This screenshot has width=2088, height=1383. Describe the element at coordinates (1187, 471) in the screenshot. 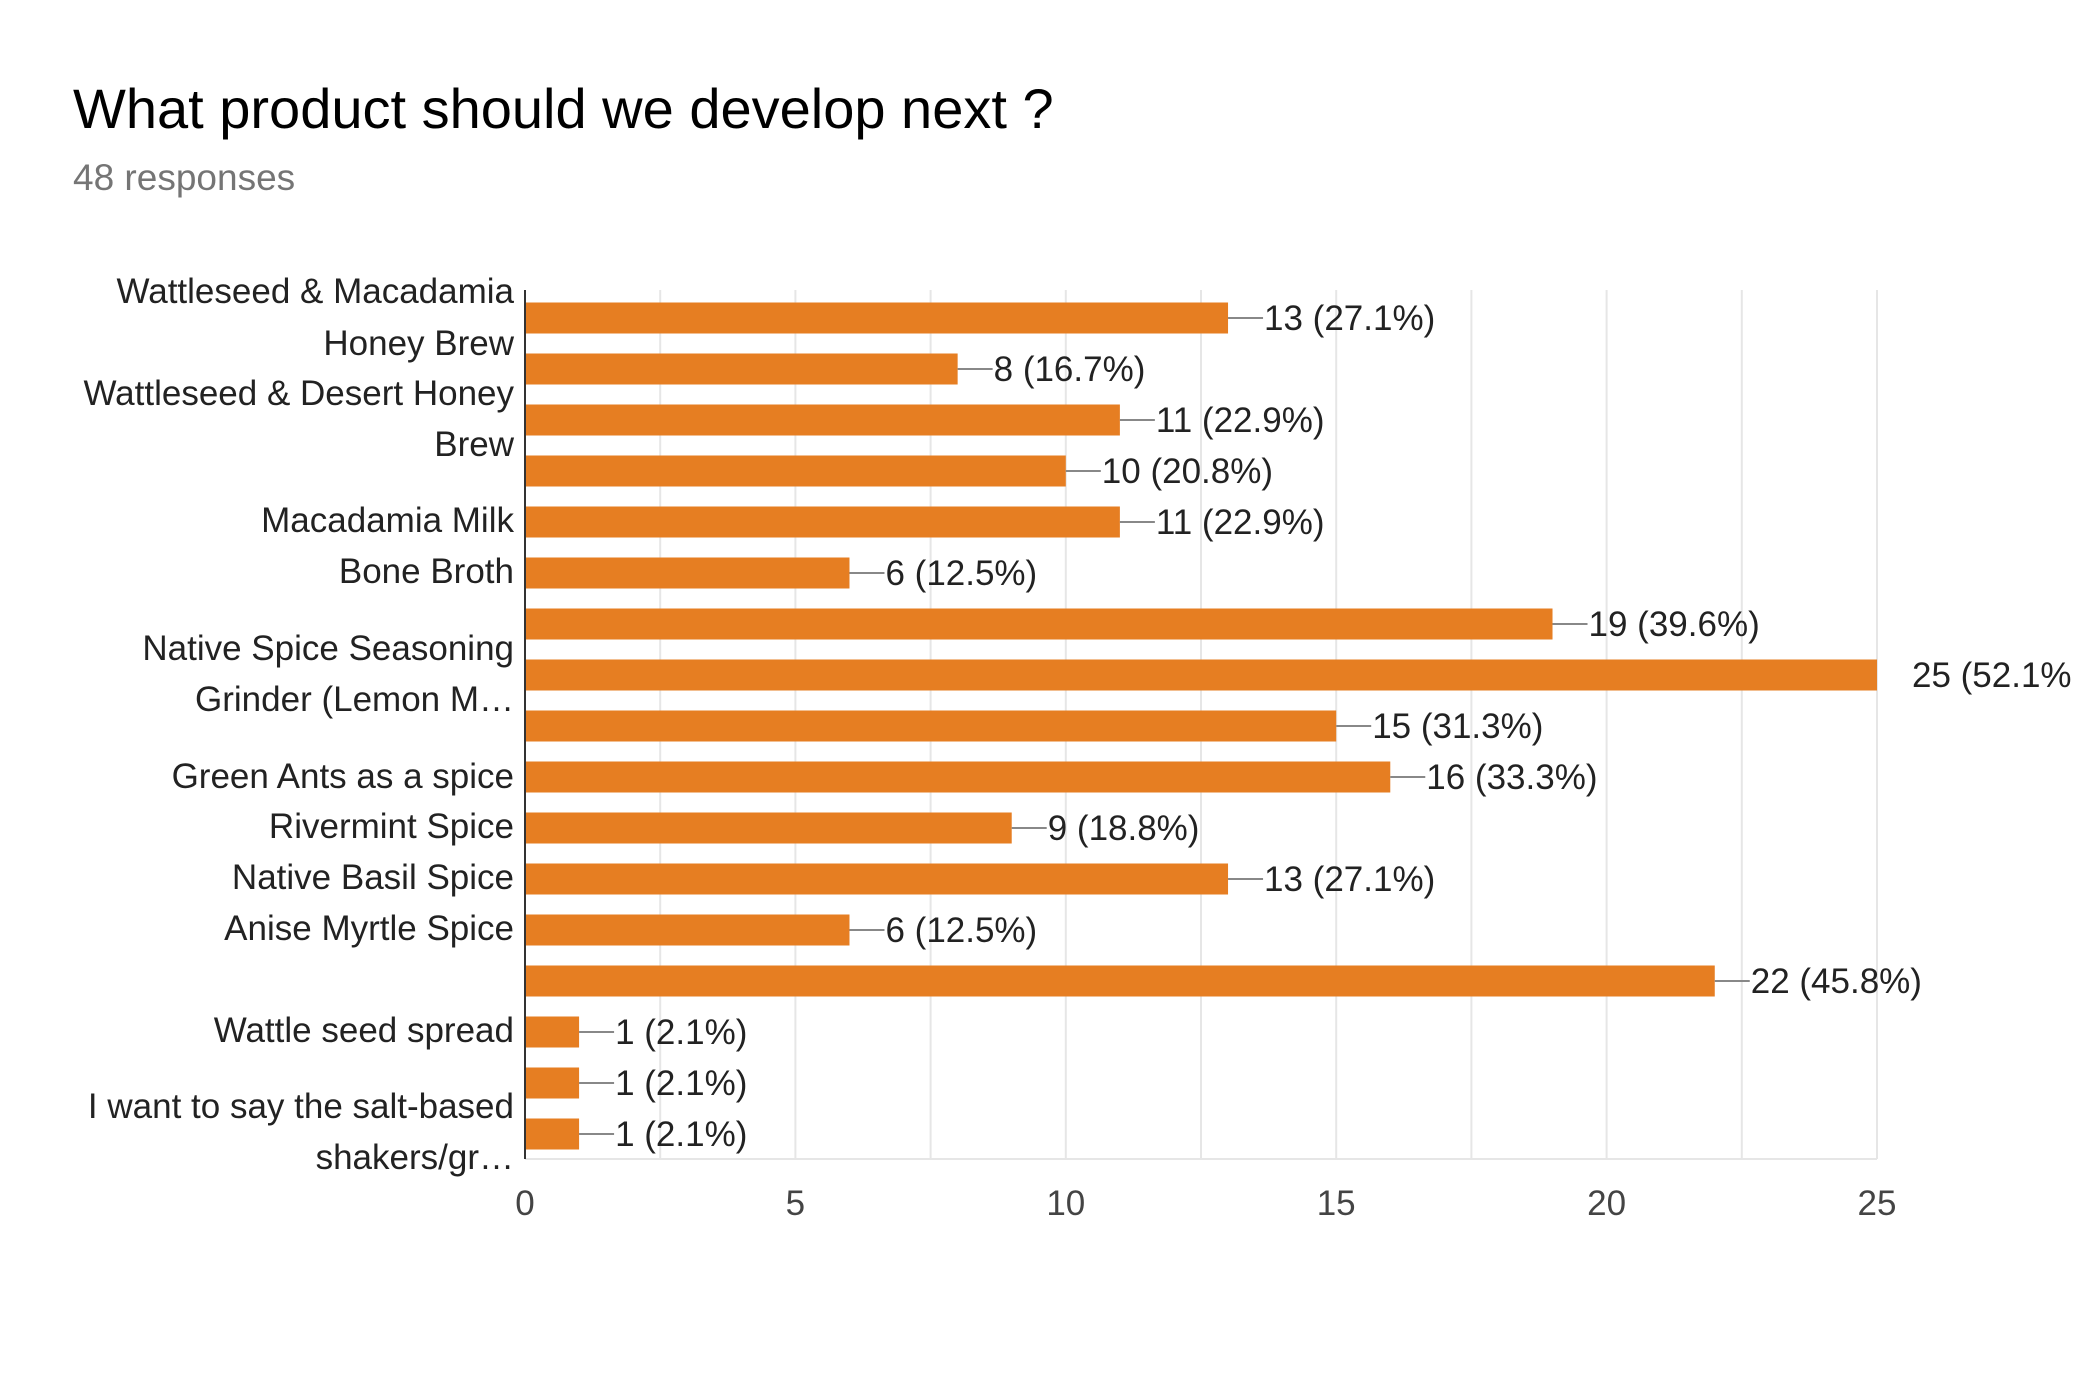

I see `data-label: 10 (20.8%)` at that location.